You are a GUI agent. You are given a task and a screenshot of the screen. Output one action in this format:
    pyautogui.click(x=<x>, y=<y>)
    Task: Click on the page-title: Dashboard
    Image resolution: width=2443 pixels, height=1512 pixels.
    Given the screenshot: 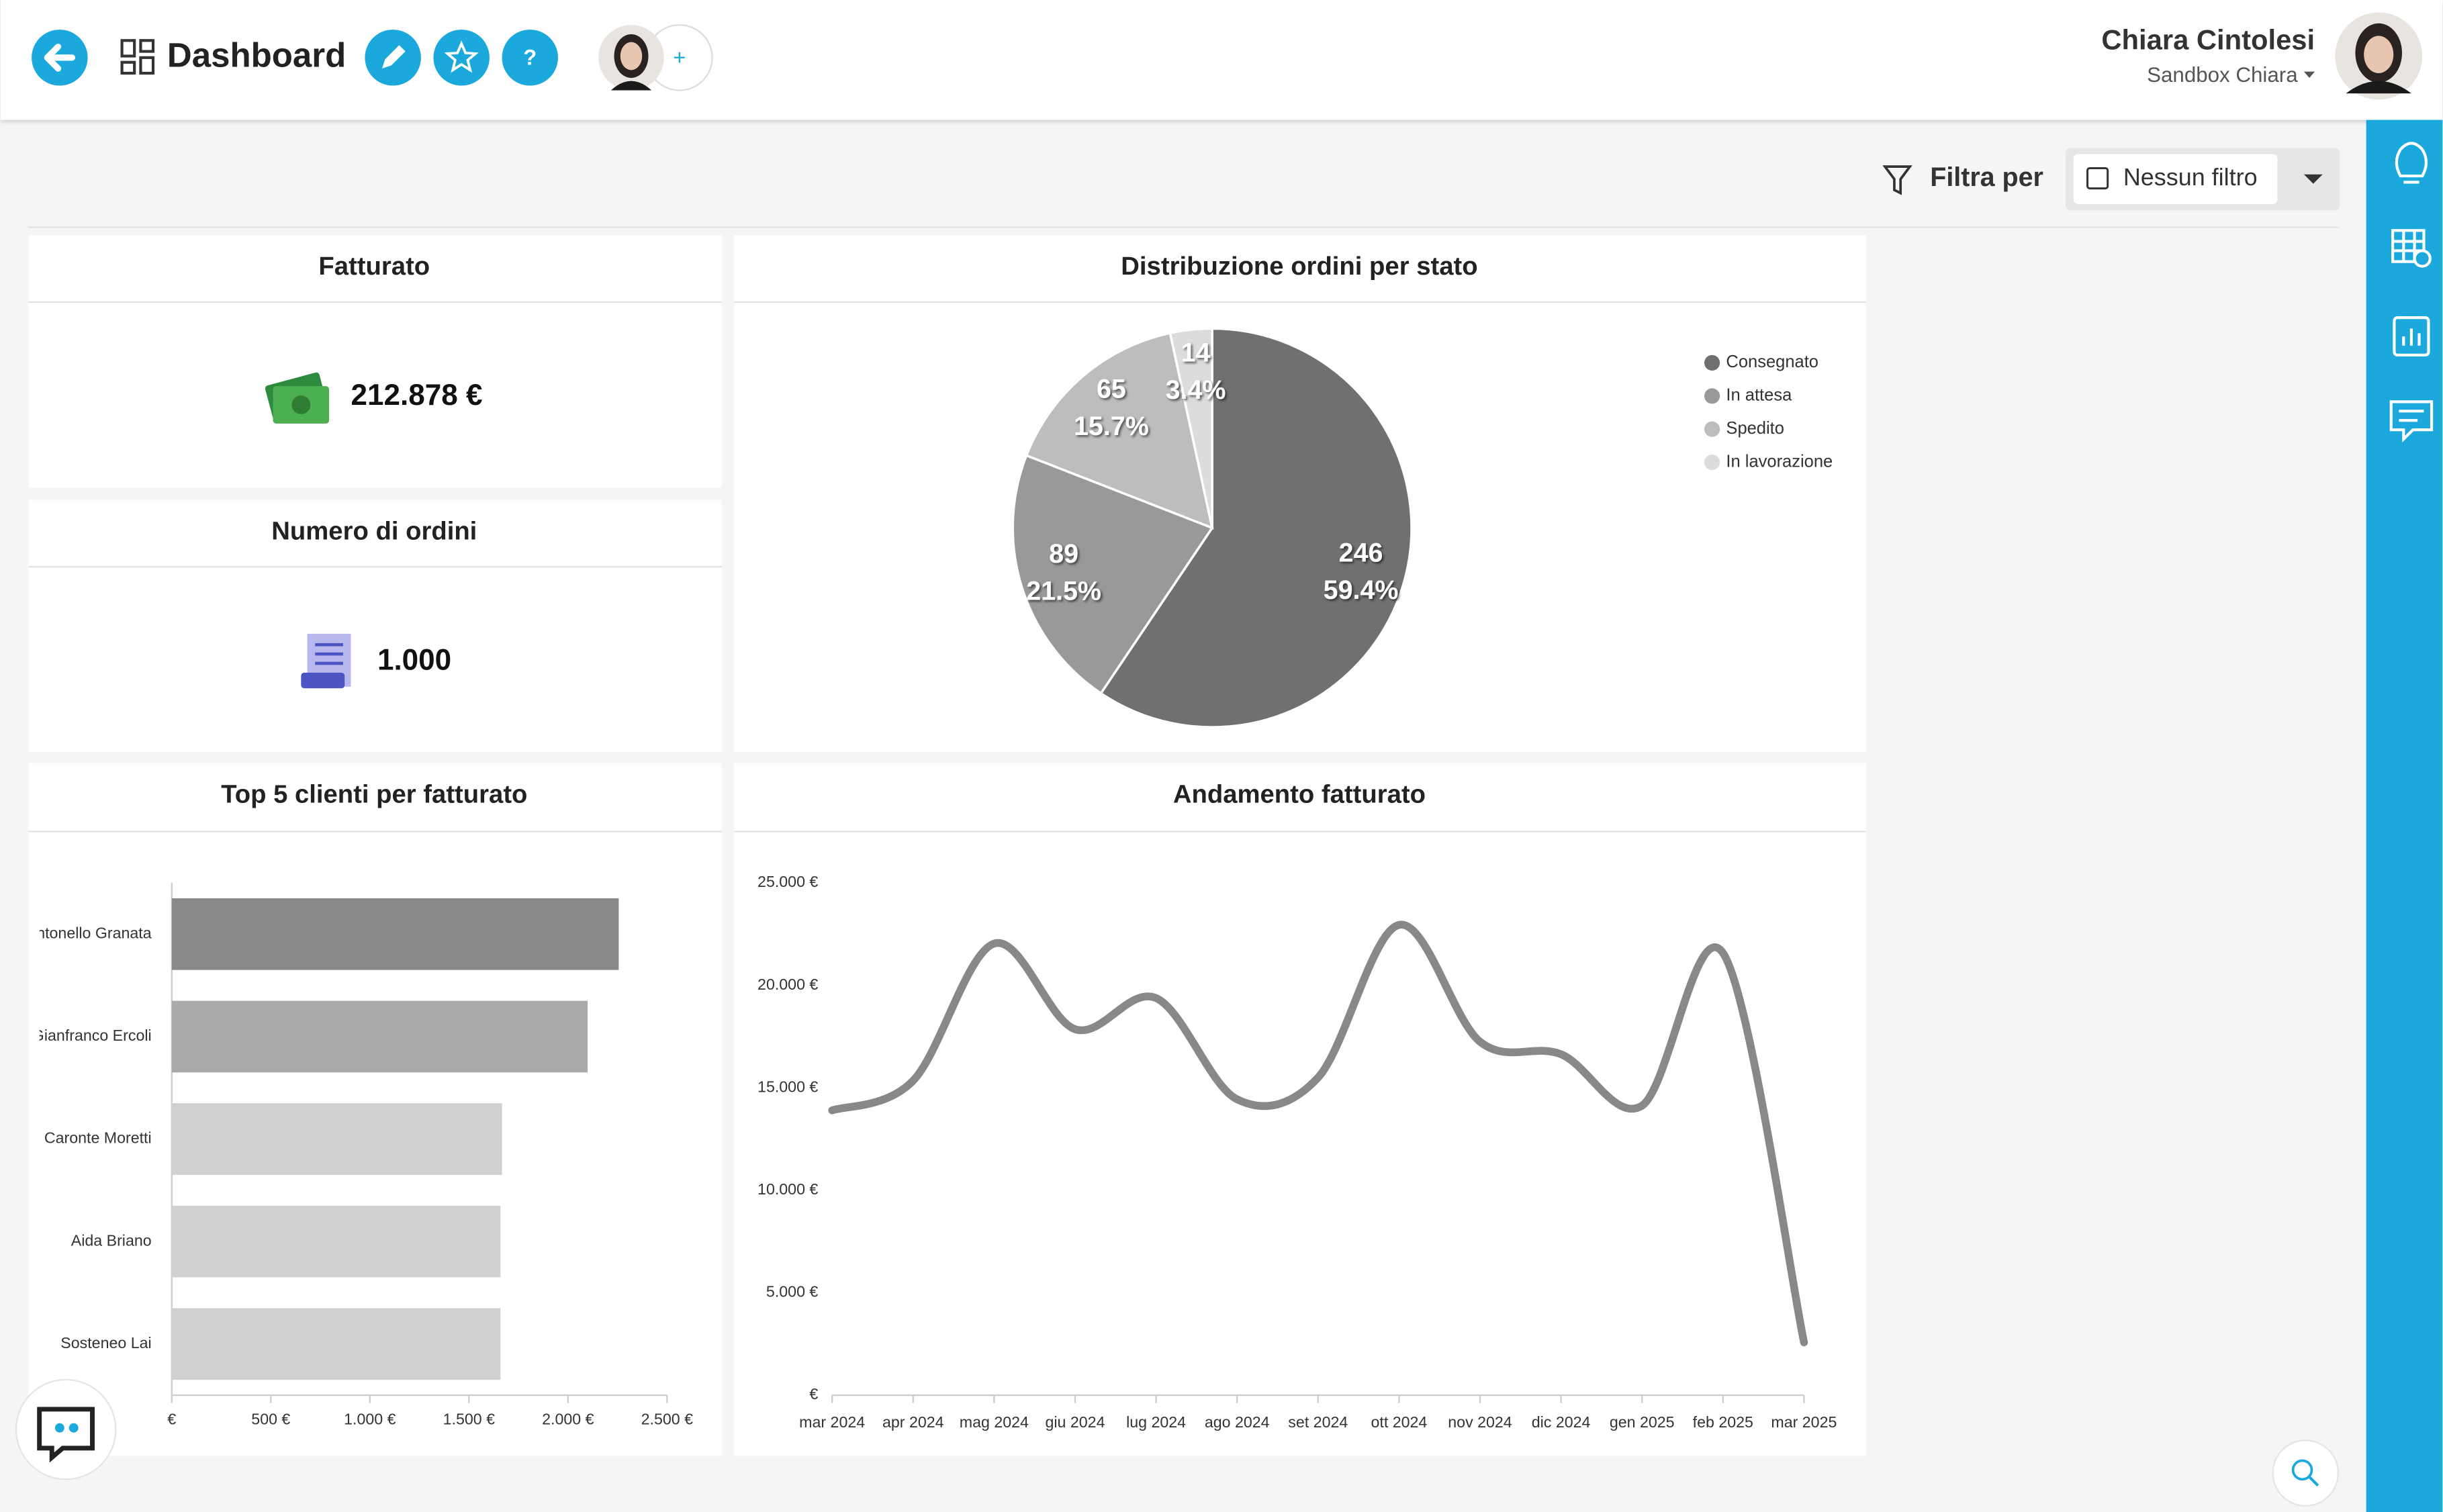 What is the action you would take?
    pyautogui.click(x=256, y=55)
    